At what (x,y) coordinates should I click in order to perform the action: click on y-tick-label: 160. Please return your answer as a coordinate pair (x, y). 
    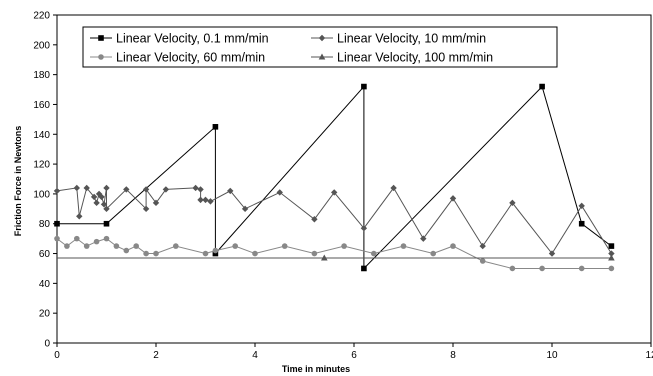
    Looking at the image, I should click on (41, 105).